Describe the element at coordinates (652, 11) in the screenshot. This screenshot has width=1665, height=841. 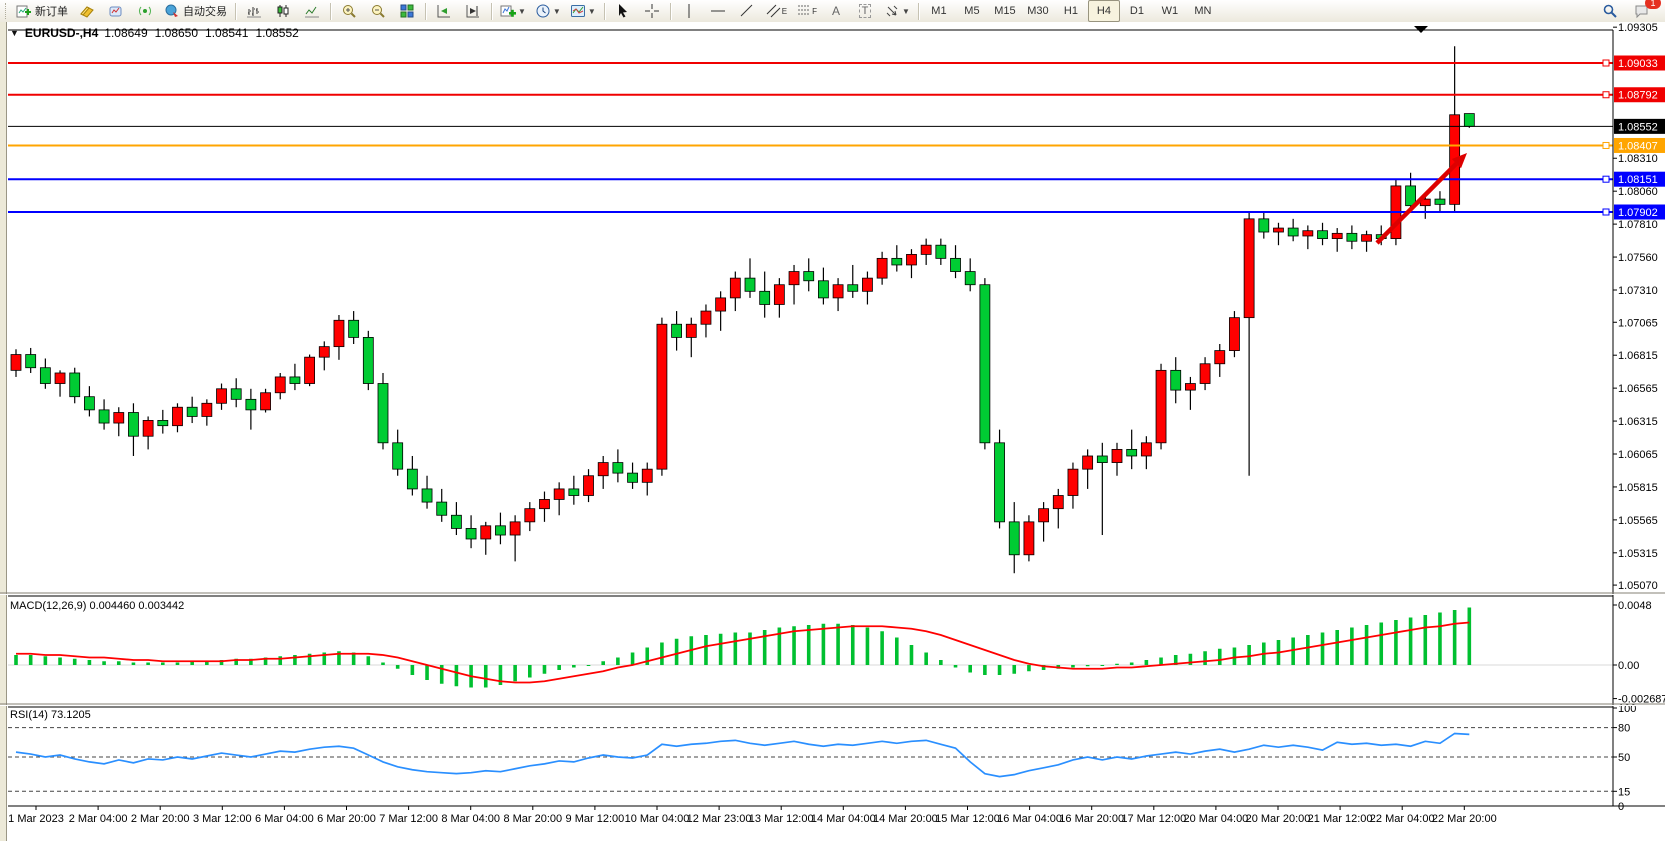
I see `crosshair-button` at that location.